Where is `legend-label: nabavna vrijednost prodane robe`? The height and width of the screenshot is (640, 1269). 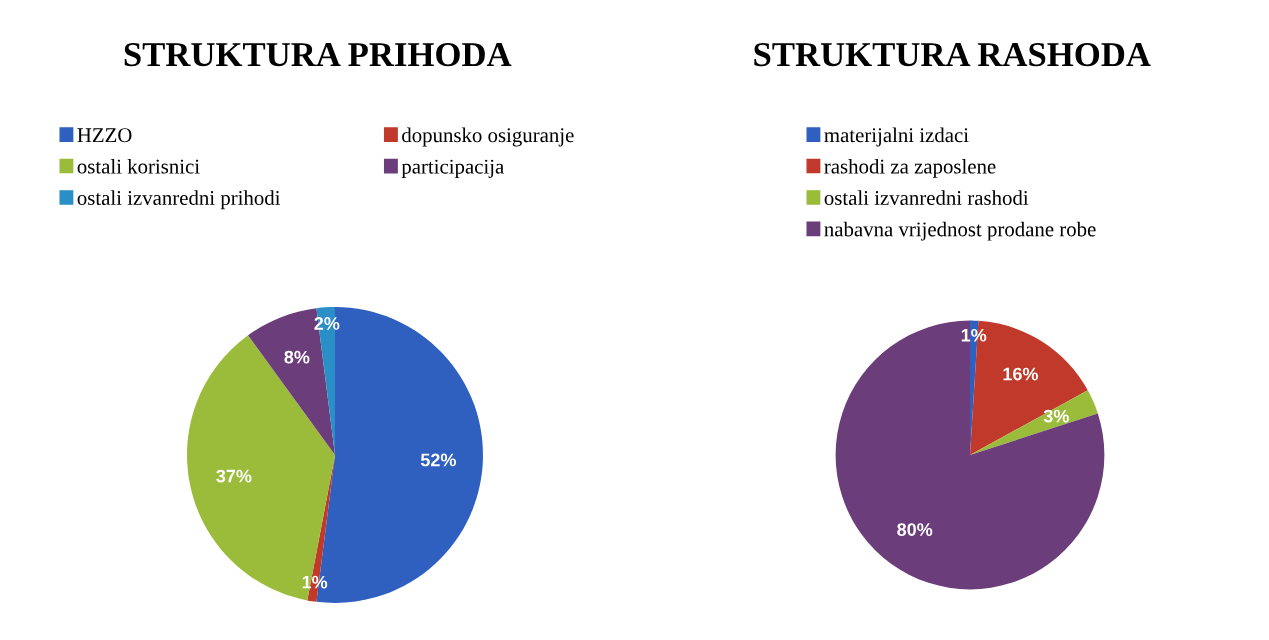 legend-label: nabavna vrijednost prodane robe is located at coordinates (960, 231).